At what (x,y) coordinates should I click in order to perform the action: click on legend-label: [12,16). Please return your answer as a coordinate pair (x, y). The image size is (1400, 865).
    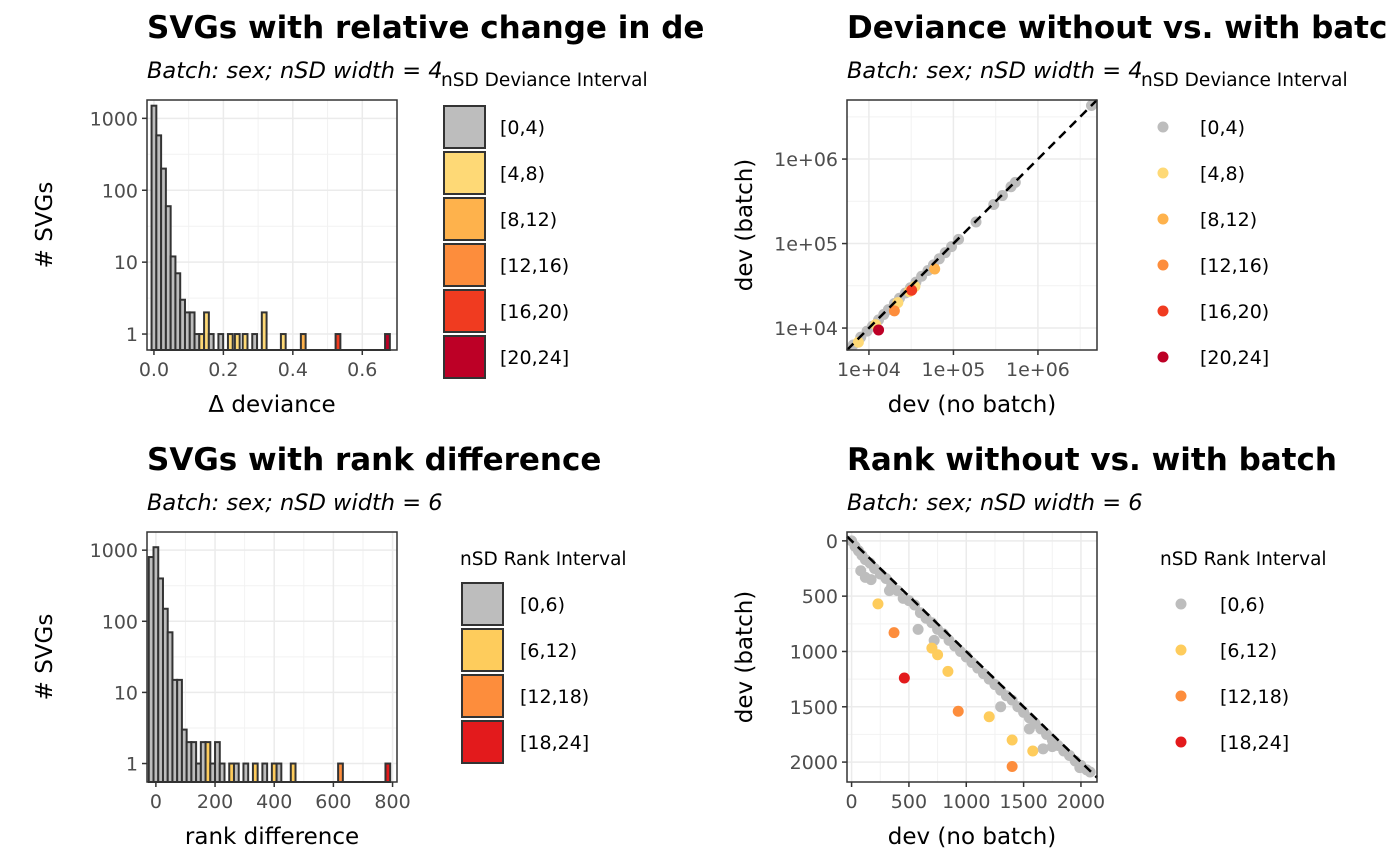
    Looking at the image, I should click on (534, 266).